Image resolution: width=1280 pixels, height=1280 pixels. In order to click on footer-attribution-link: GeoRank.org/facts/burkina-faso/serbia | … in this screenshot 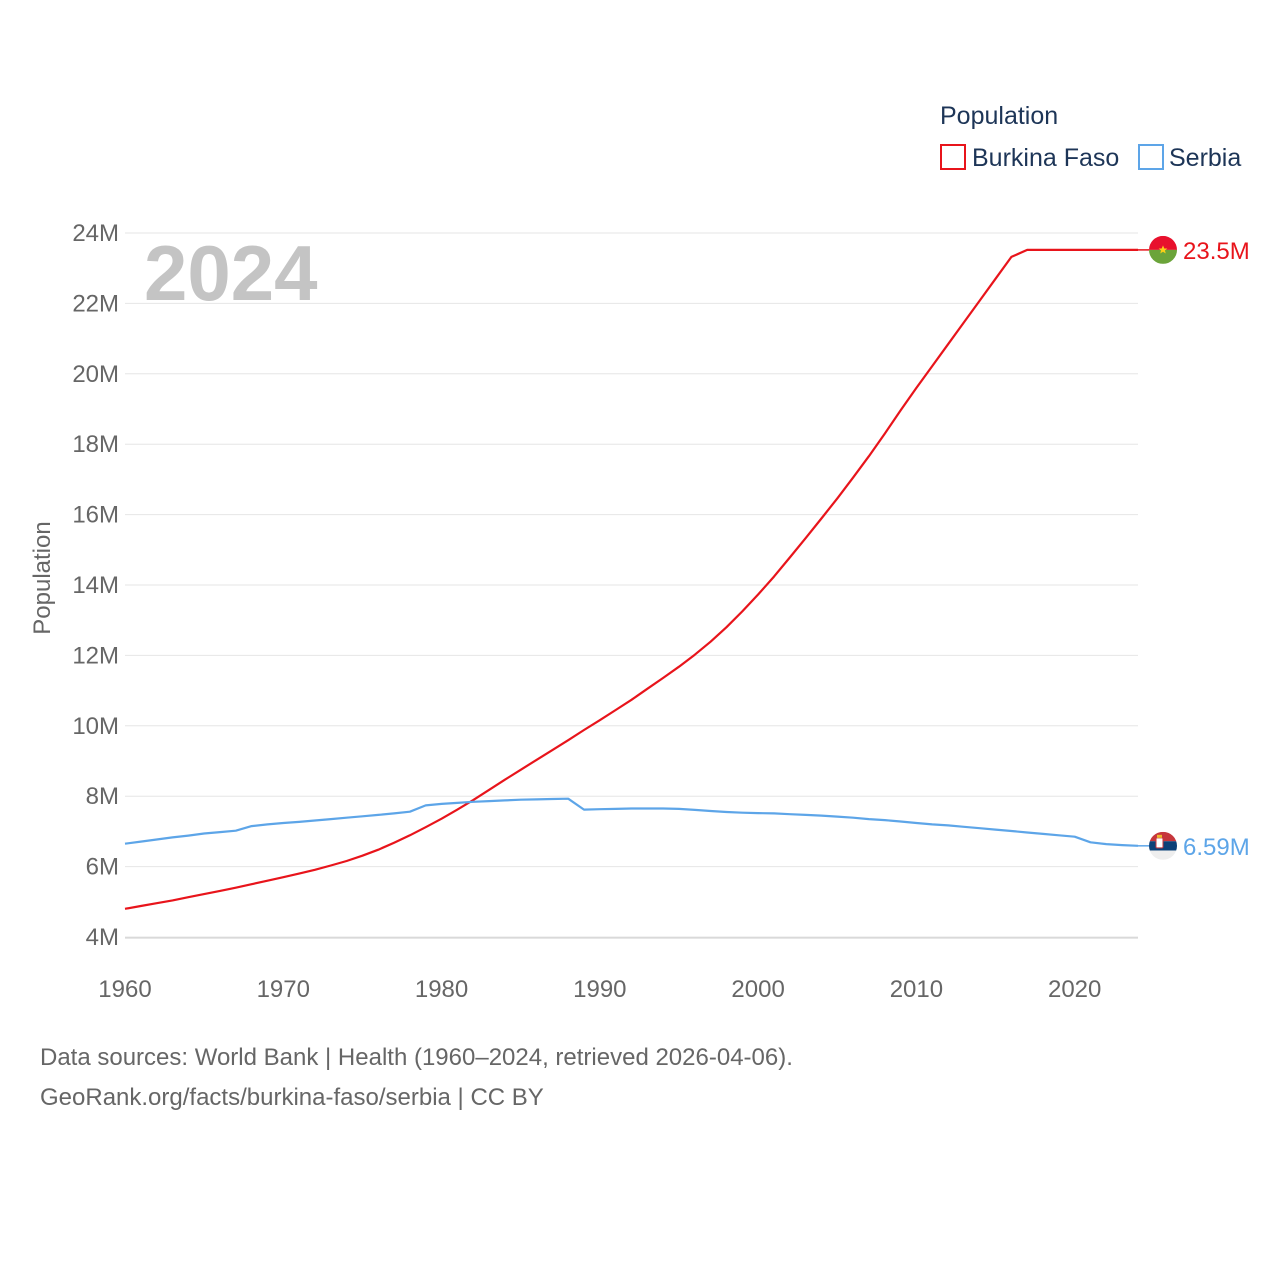, I will do `click(292, 1097)`.